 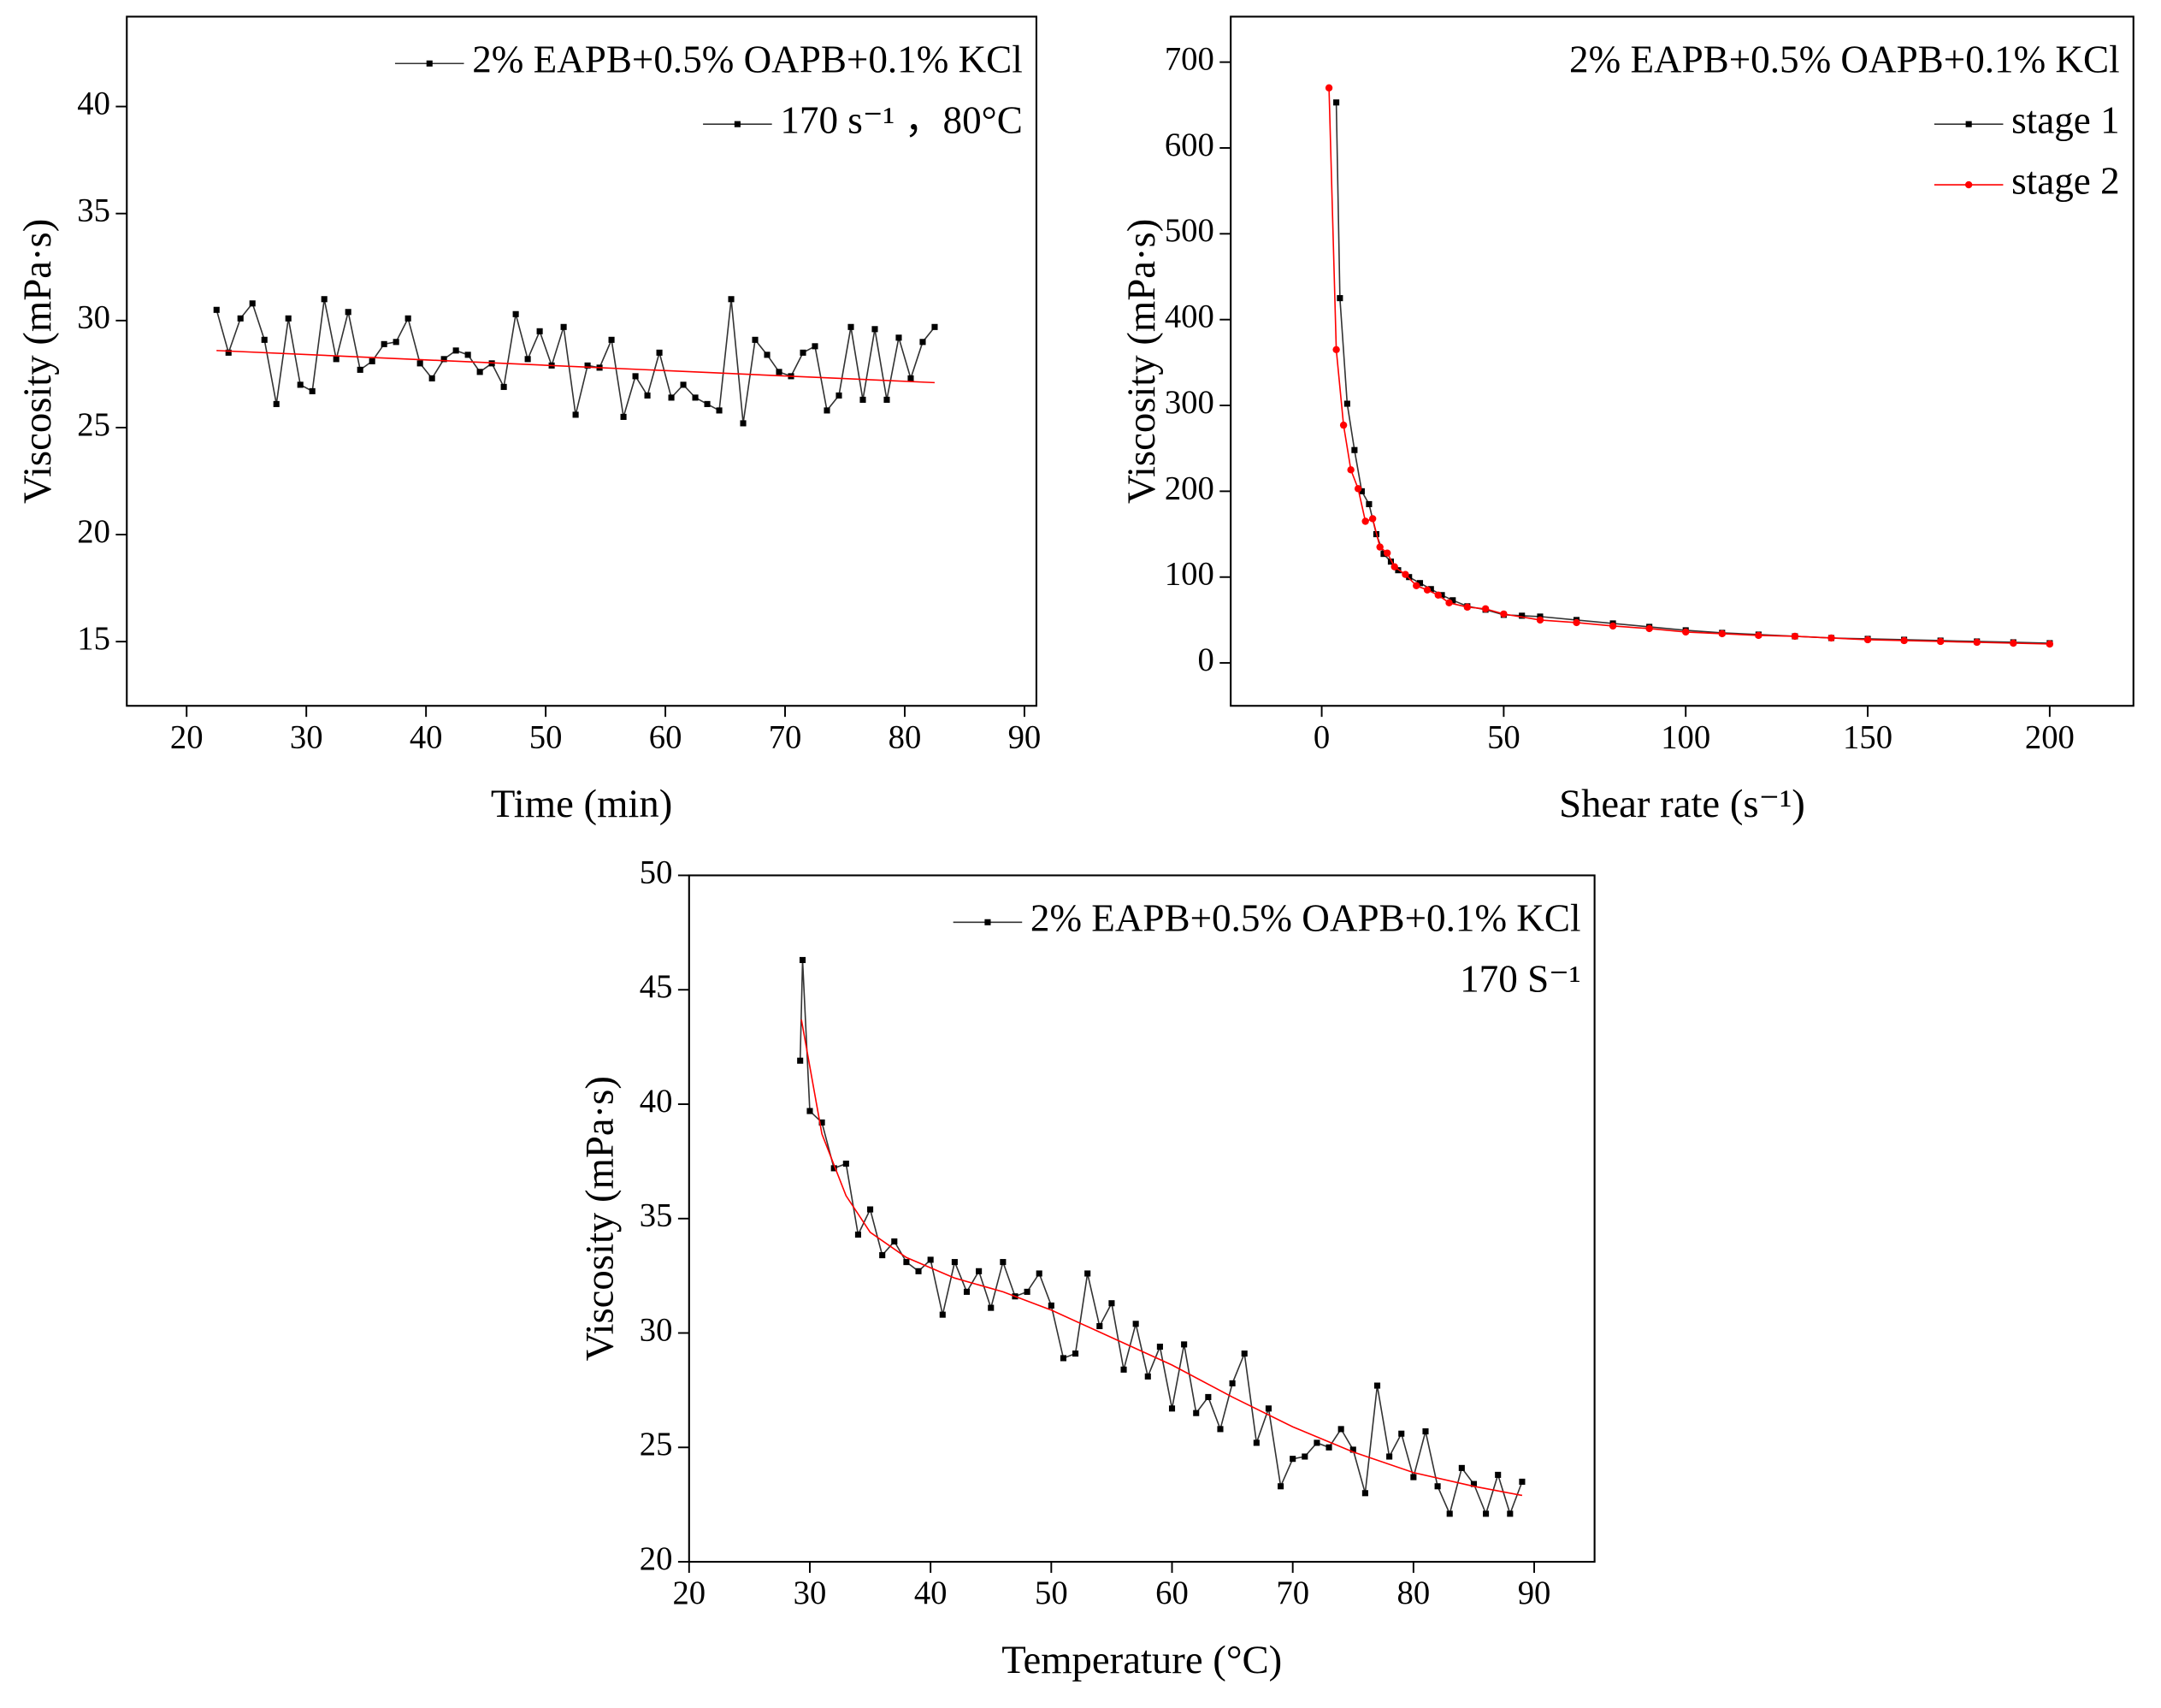 I want to click on y-tick-label: 40, so click(x=656, y=1102).